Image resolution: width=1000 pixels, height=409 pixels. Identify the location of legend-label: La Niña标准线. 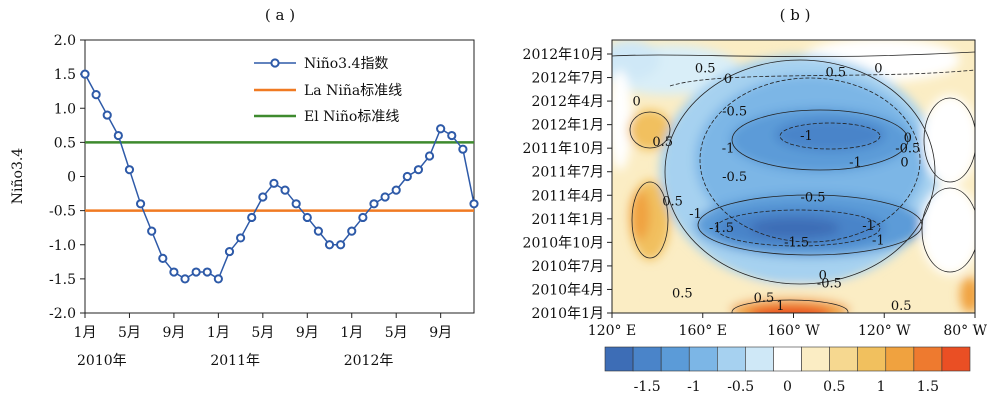
(353, 91).